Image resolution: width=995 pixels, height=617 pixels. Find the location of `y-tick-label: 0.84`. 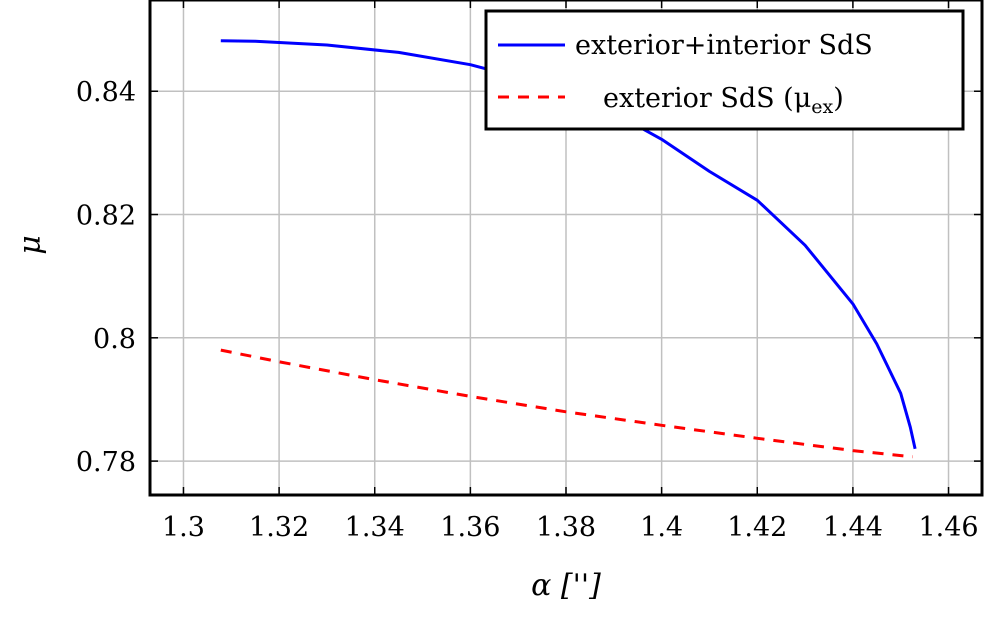

y-tick-label: 0.84 is located at coordinates (106, 92).